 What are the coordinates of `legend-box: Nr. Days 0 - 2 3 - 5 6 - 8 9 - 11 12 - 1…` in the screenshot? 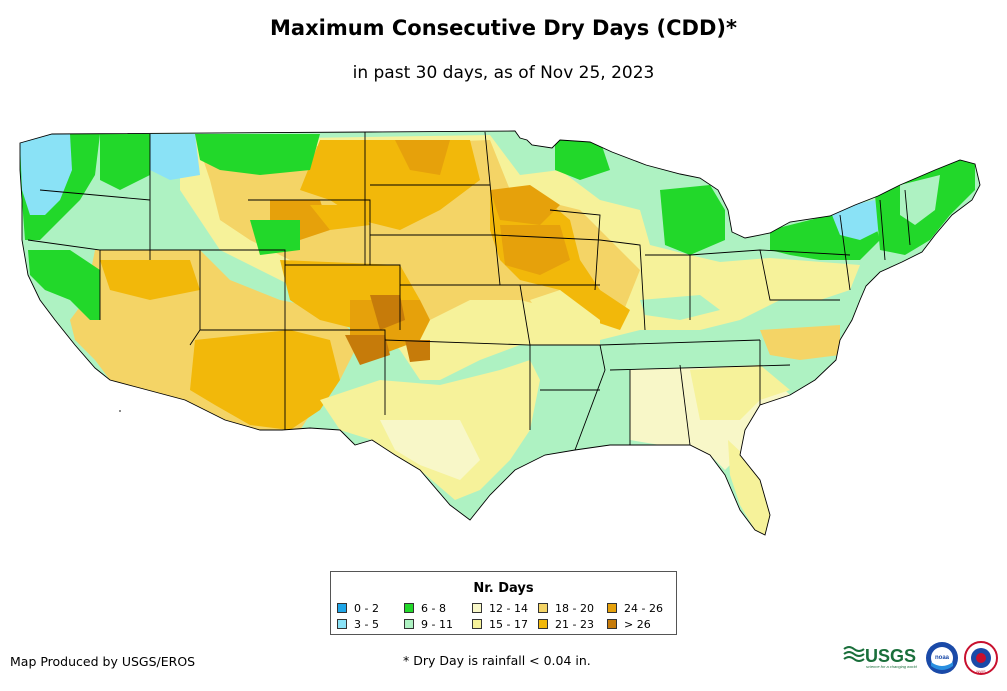 It's located at (503, 603).